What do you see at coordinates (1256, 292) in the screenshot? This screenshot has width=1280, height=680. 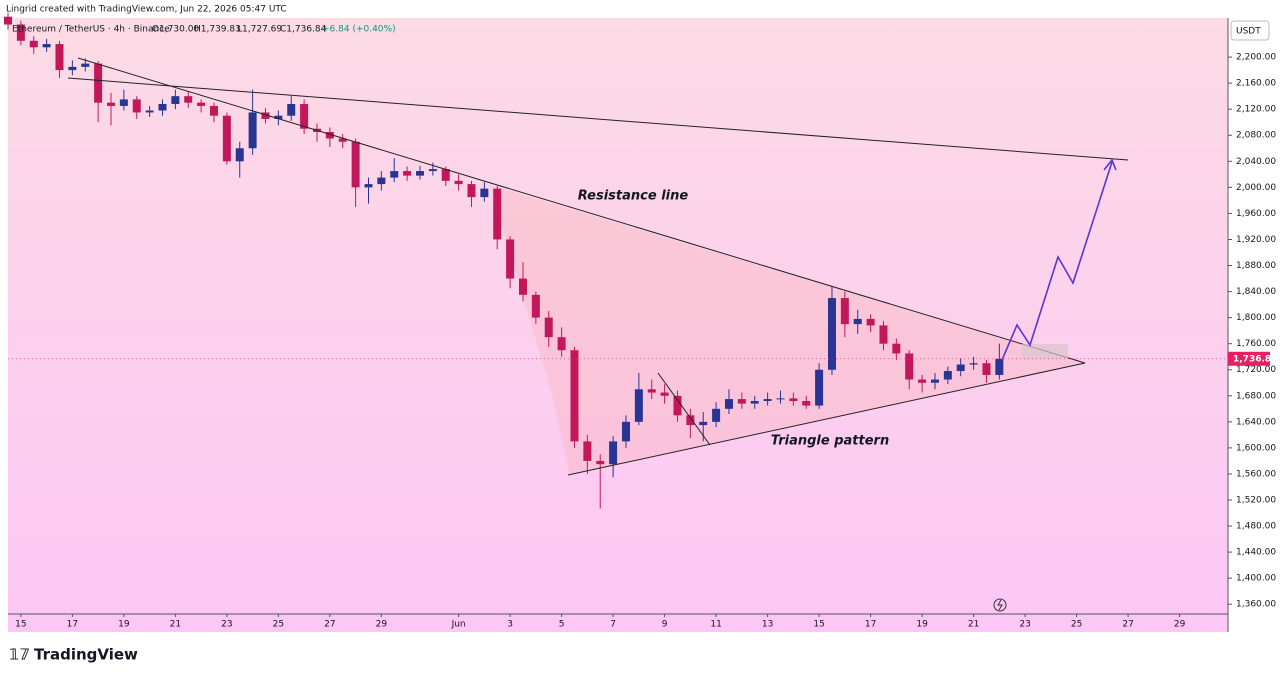 I see `y-tick-label: 1,840.00` at bounding box center [1256, 292].